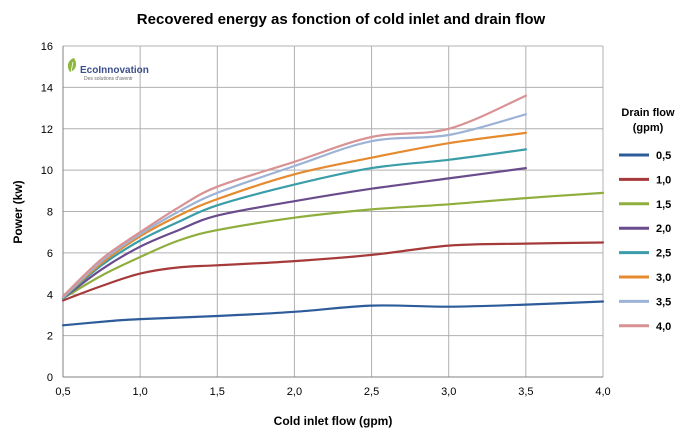  Describe the element at coordinates (18, 211) in the screenshot. I see `y-axis-label: Power (kw)` at that location.